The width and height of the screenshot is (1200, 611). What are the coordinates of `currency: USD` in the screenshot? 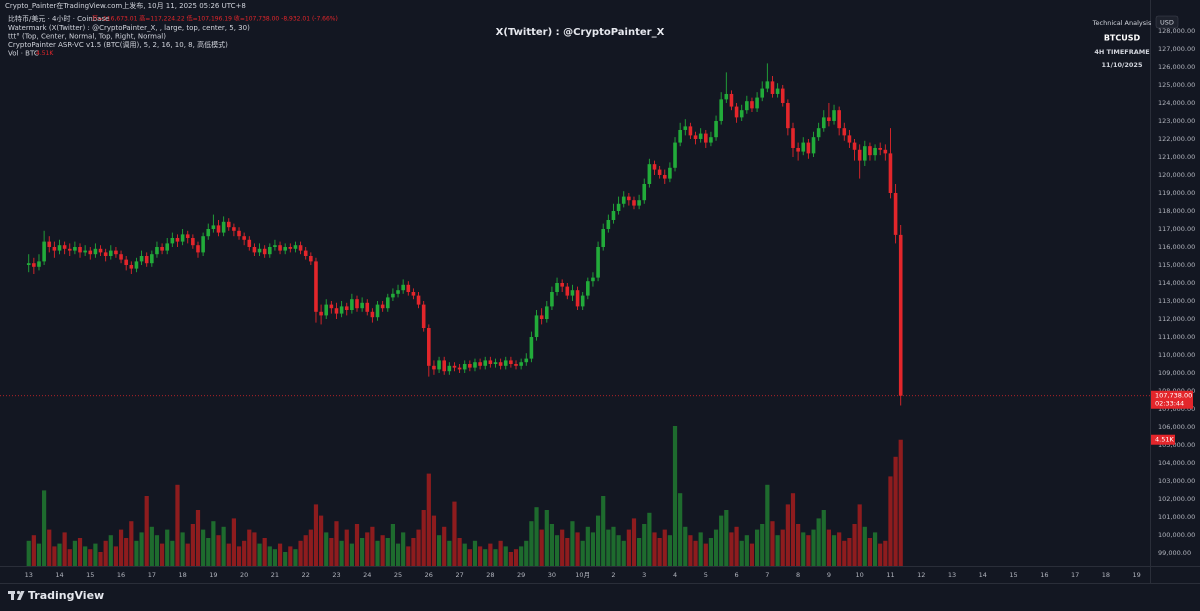 It's located at (1167, 23).